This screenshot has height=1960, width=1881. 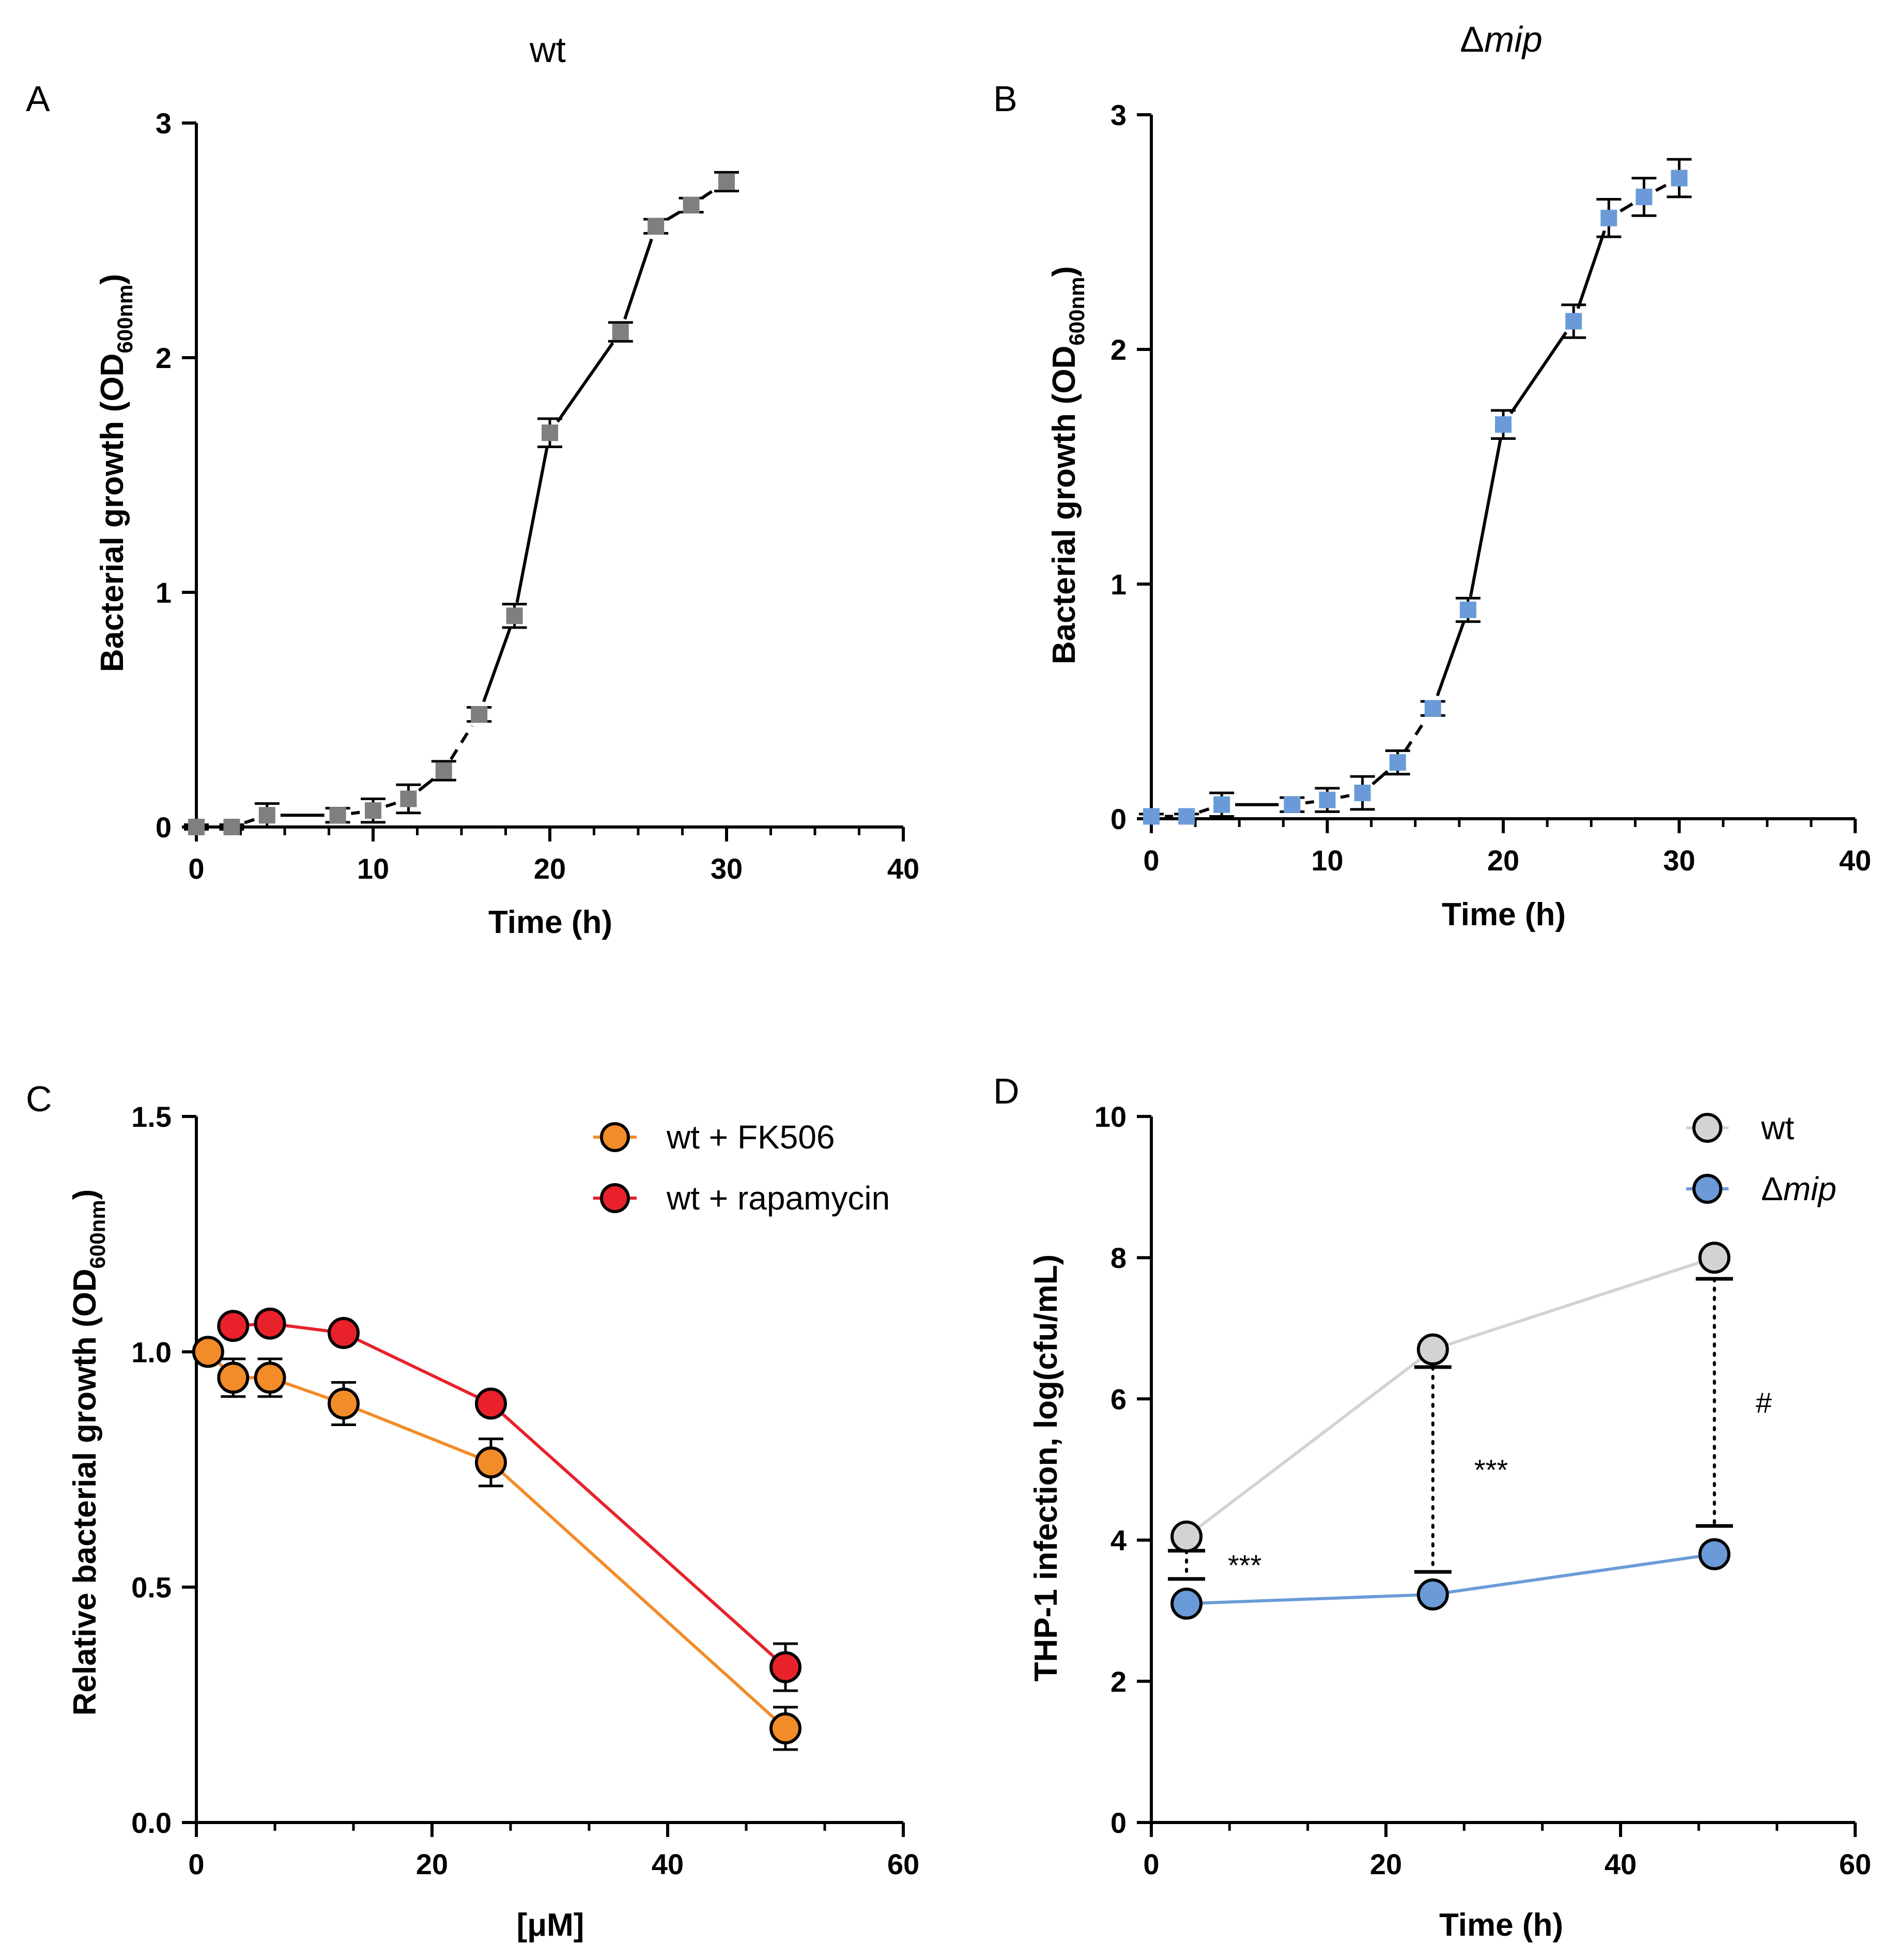 I want to click on y-tick-label: 6, so click(x=1119, y=1399).